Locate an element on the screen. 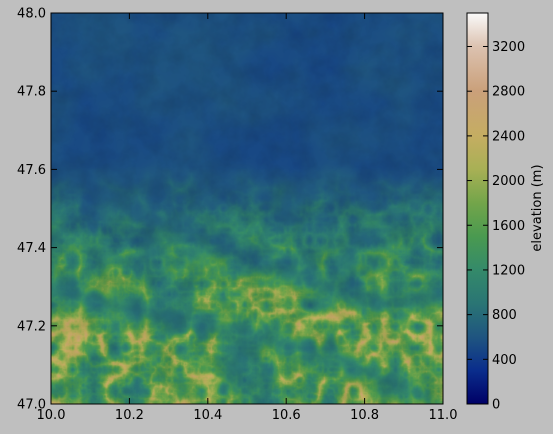 This screenshot has width=553, height=434. y-tick-label: 48.0 is located at coordinates (31, 14).